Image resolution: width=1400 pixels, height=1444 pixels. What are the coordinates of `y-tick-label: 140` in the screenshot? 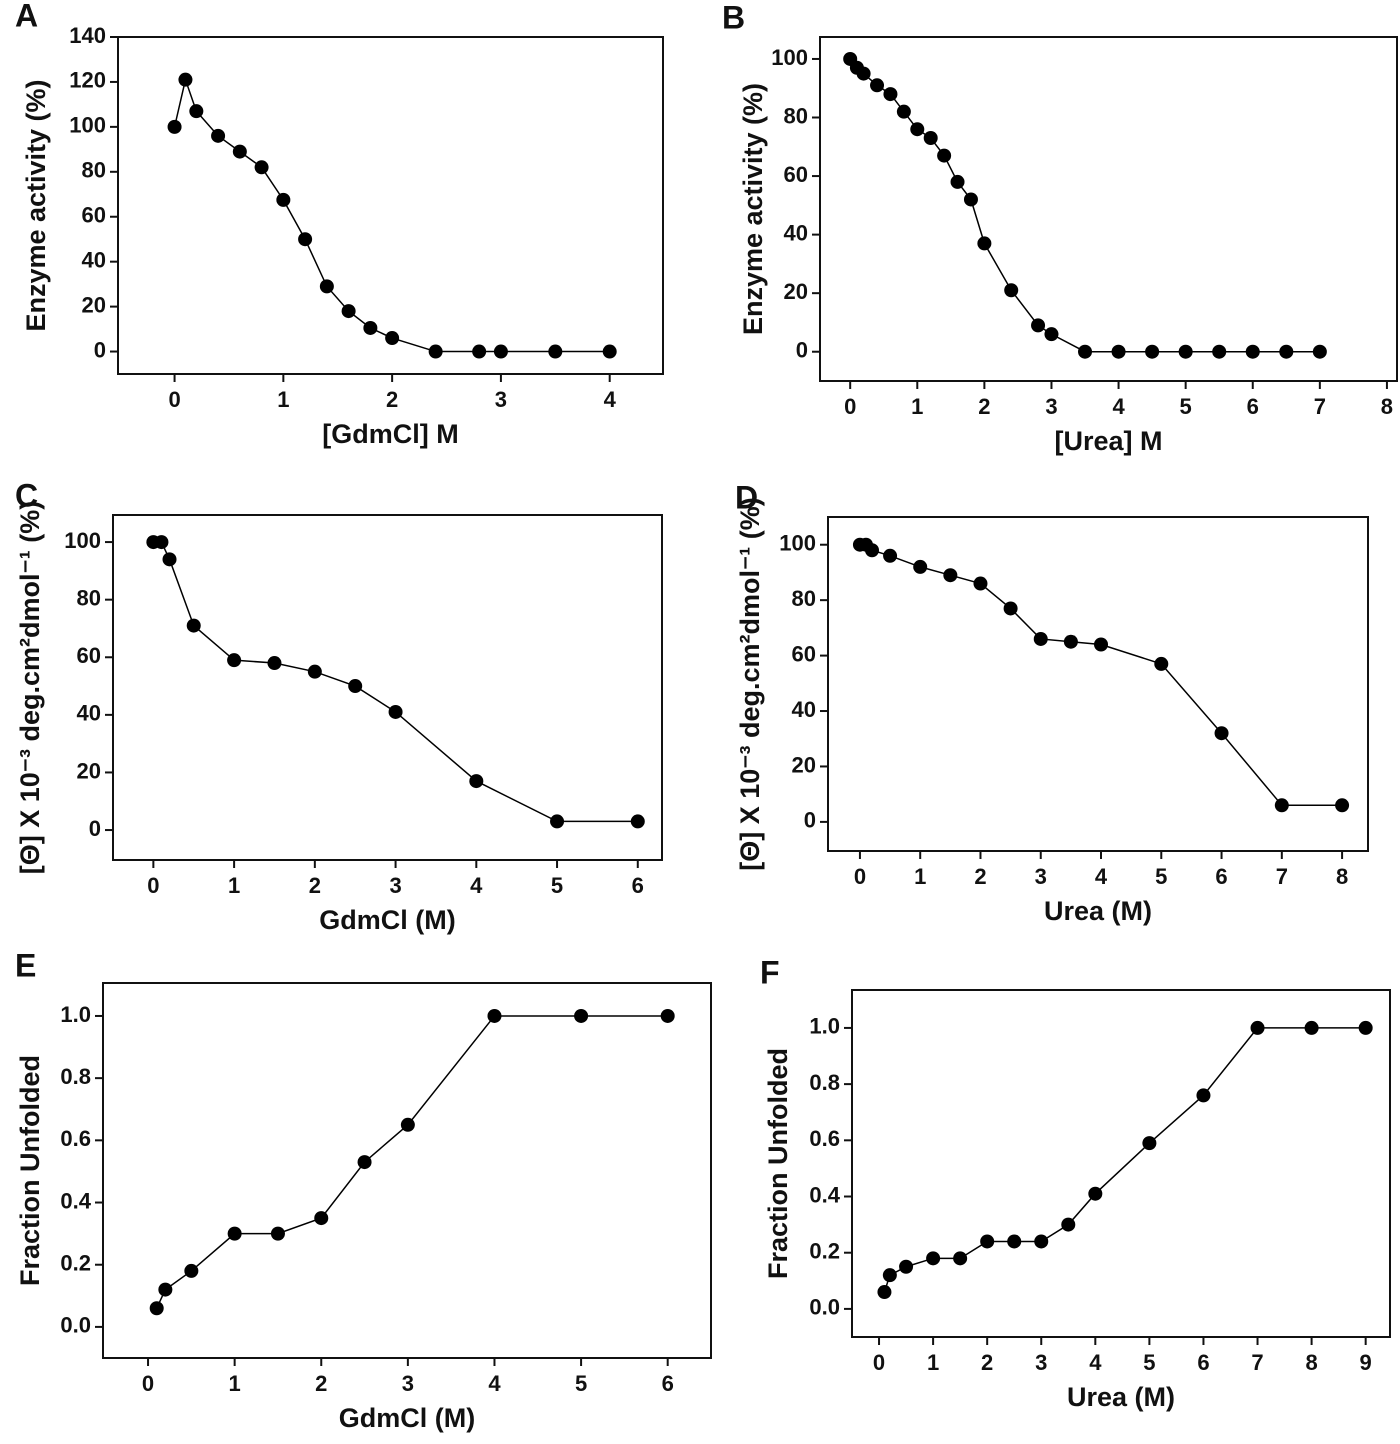 It's located at (87, 35).